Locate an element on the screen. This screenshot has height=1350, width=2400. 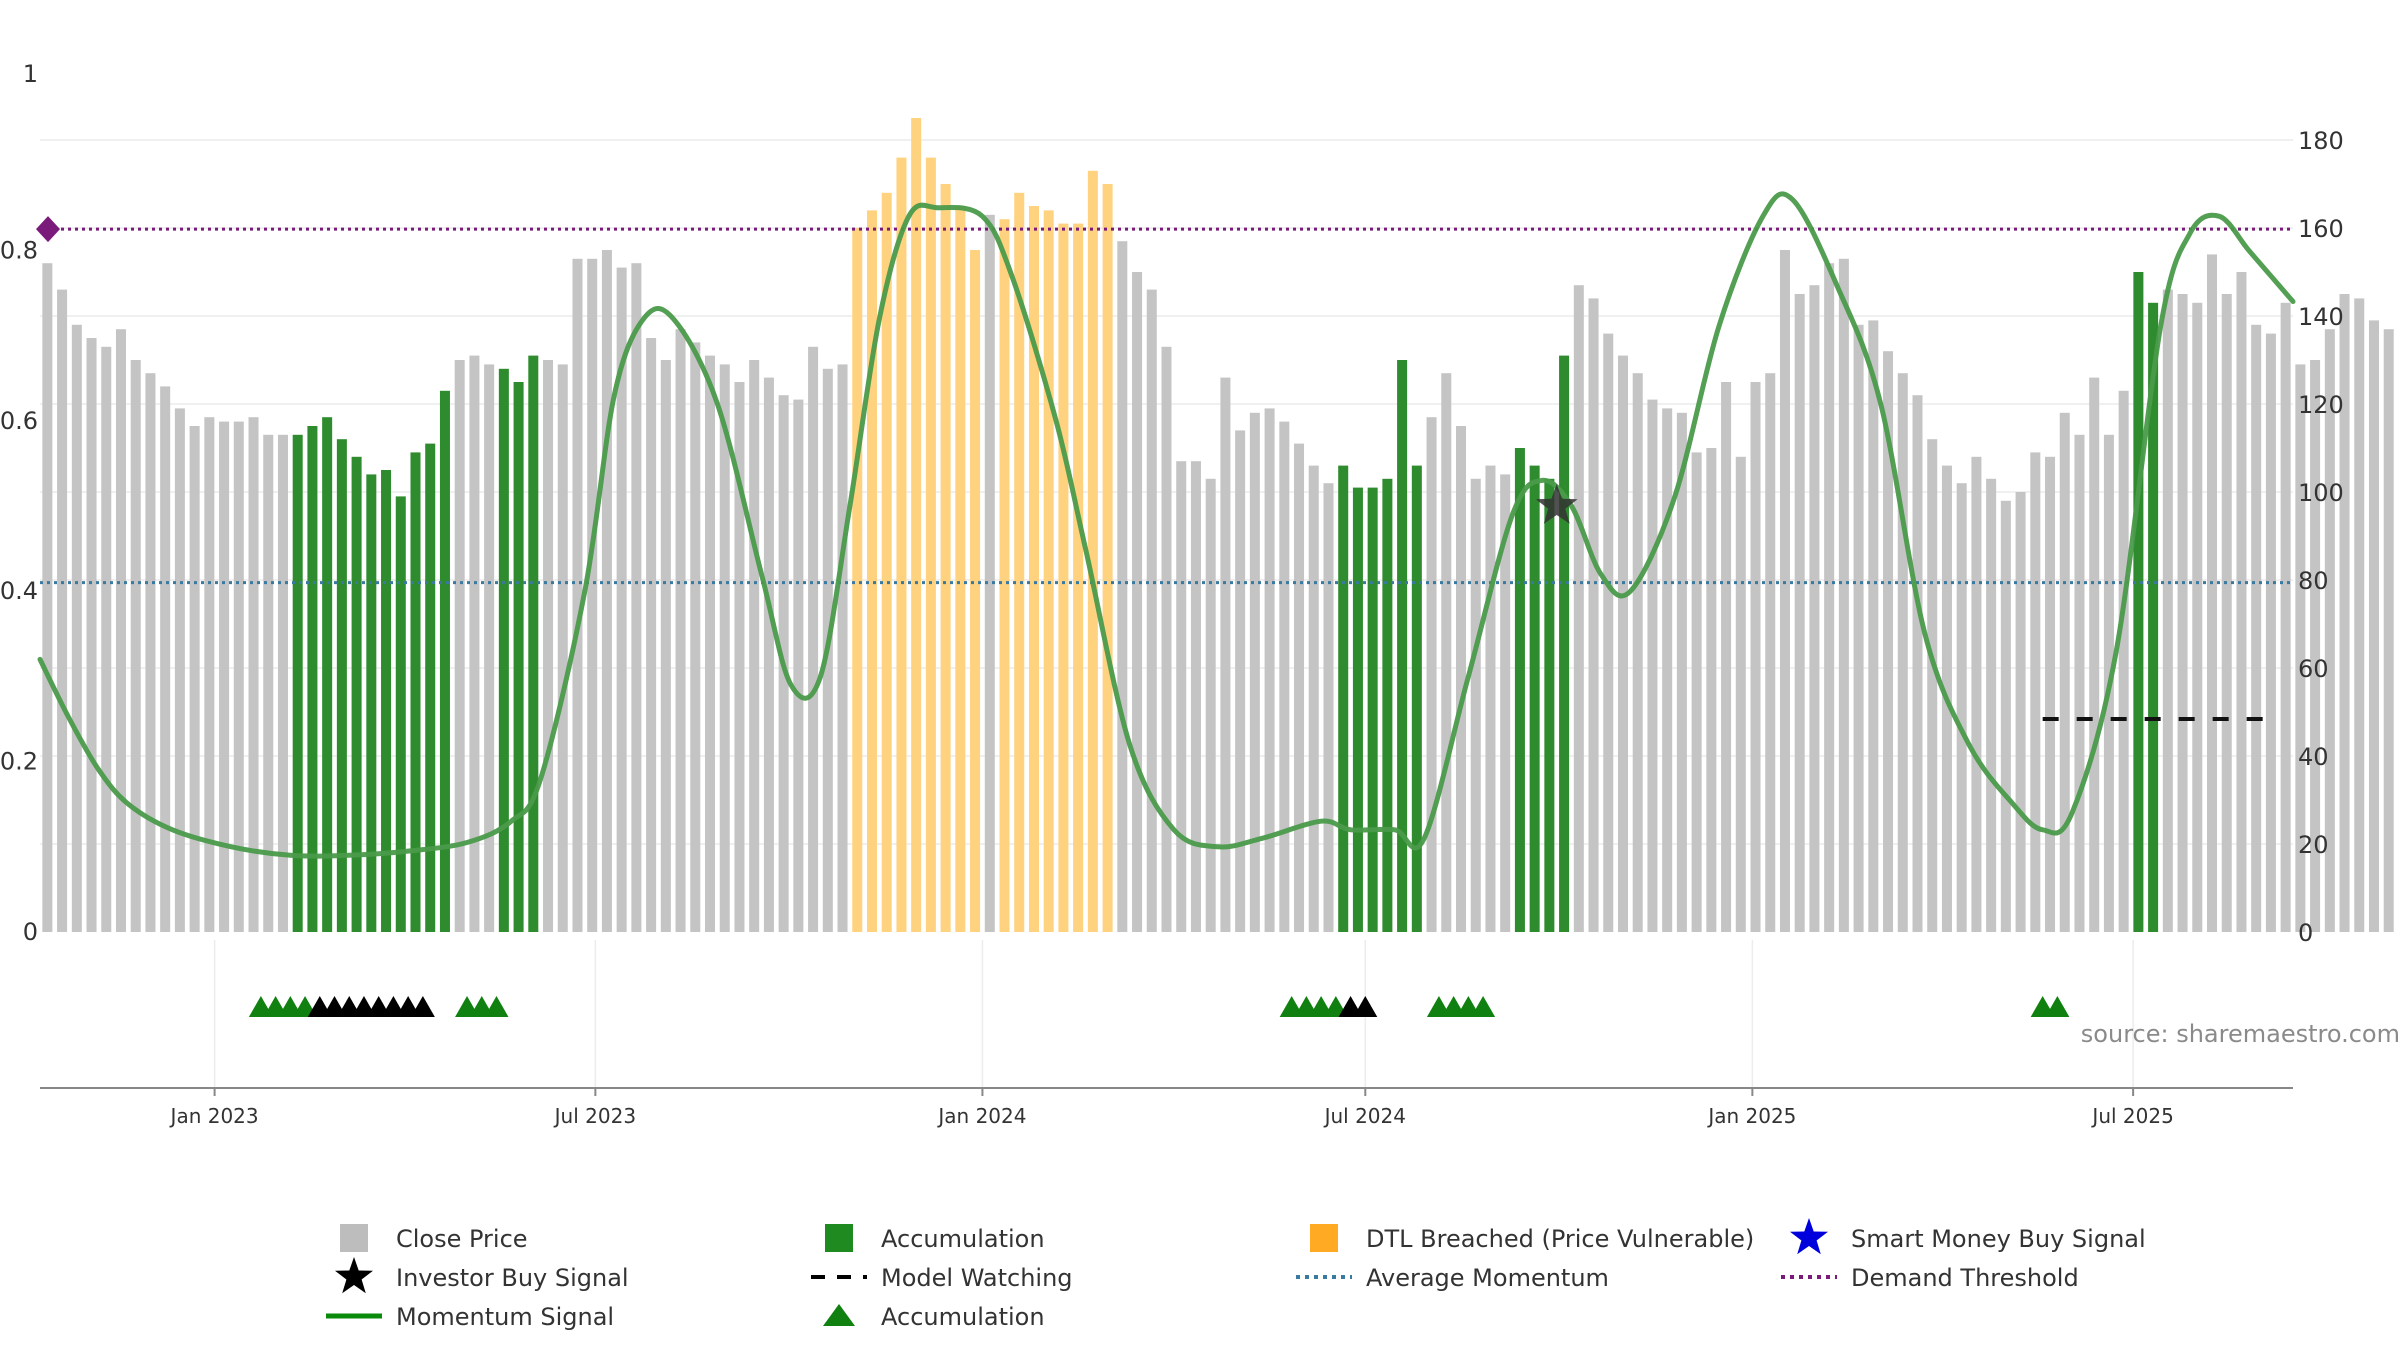
legend-label: Smart Money Buy Signal is located at coordinates (1998, 1239).